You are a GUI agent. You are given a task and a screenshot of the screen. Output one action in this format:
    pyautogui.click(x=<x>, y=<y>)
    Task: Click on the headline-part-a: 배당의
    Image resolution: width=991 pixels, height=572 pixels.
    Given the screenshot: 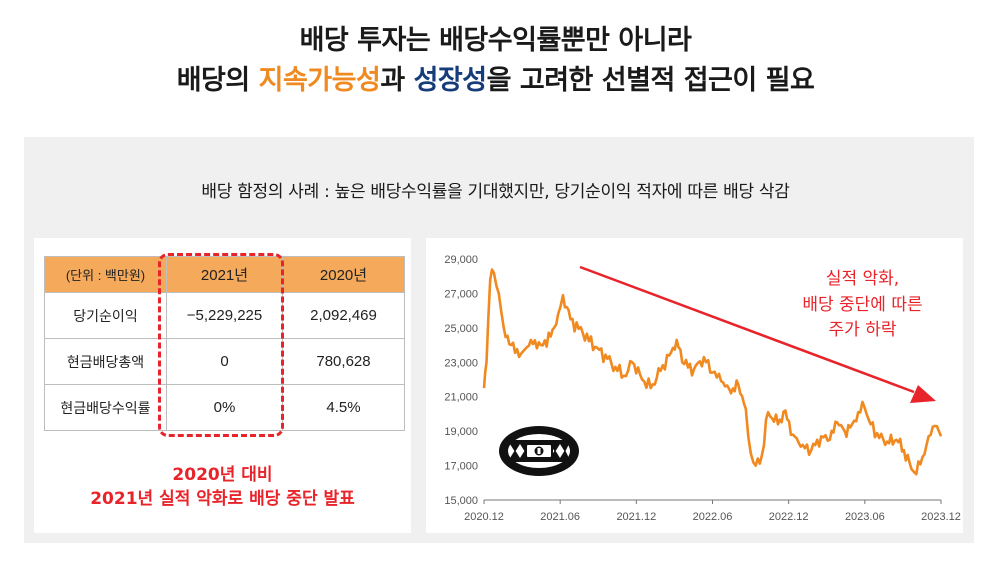 What is the action you would take?
    pyautogui.click(x=217, y=80)
    